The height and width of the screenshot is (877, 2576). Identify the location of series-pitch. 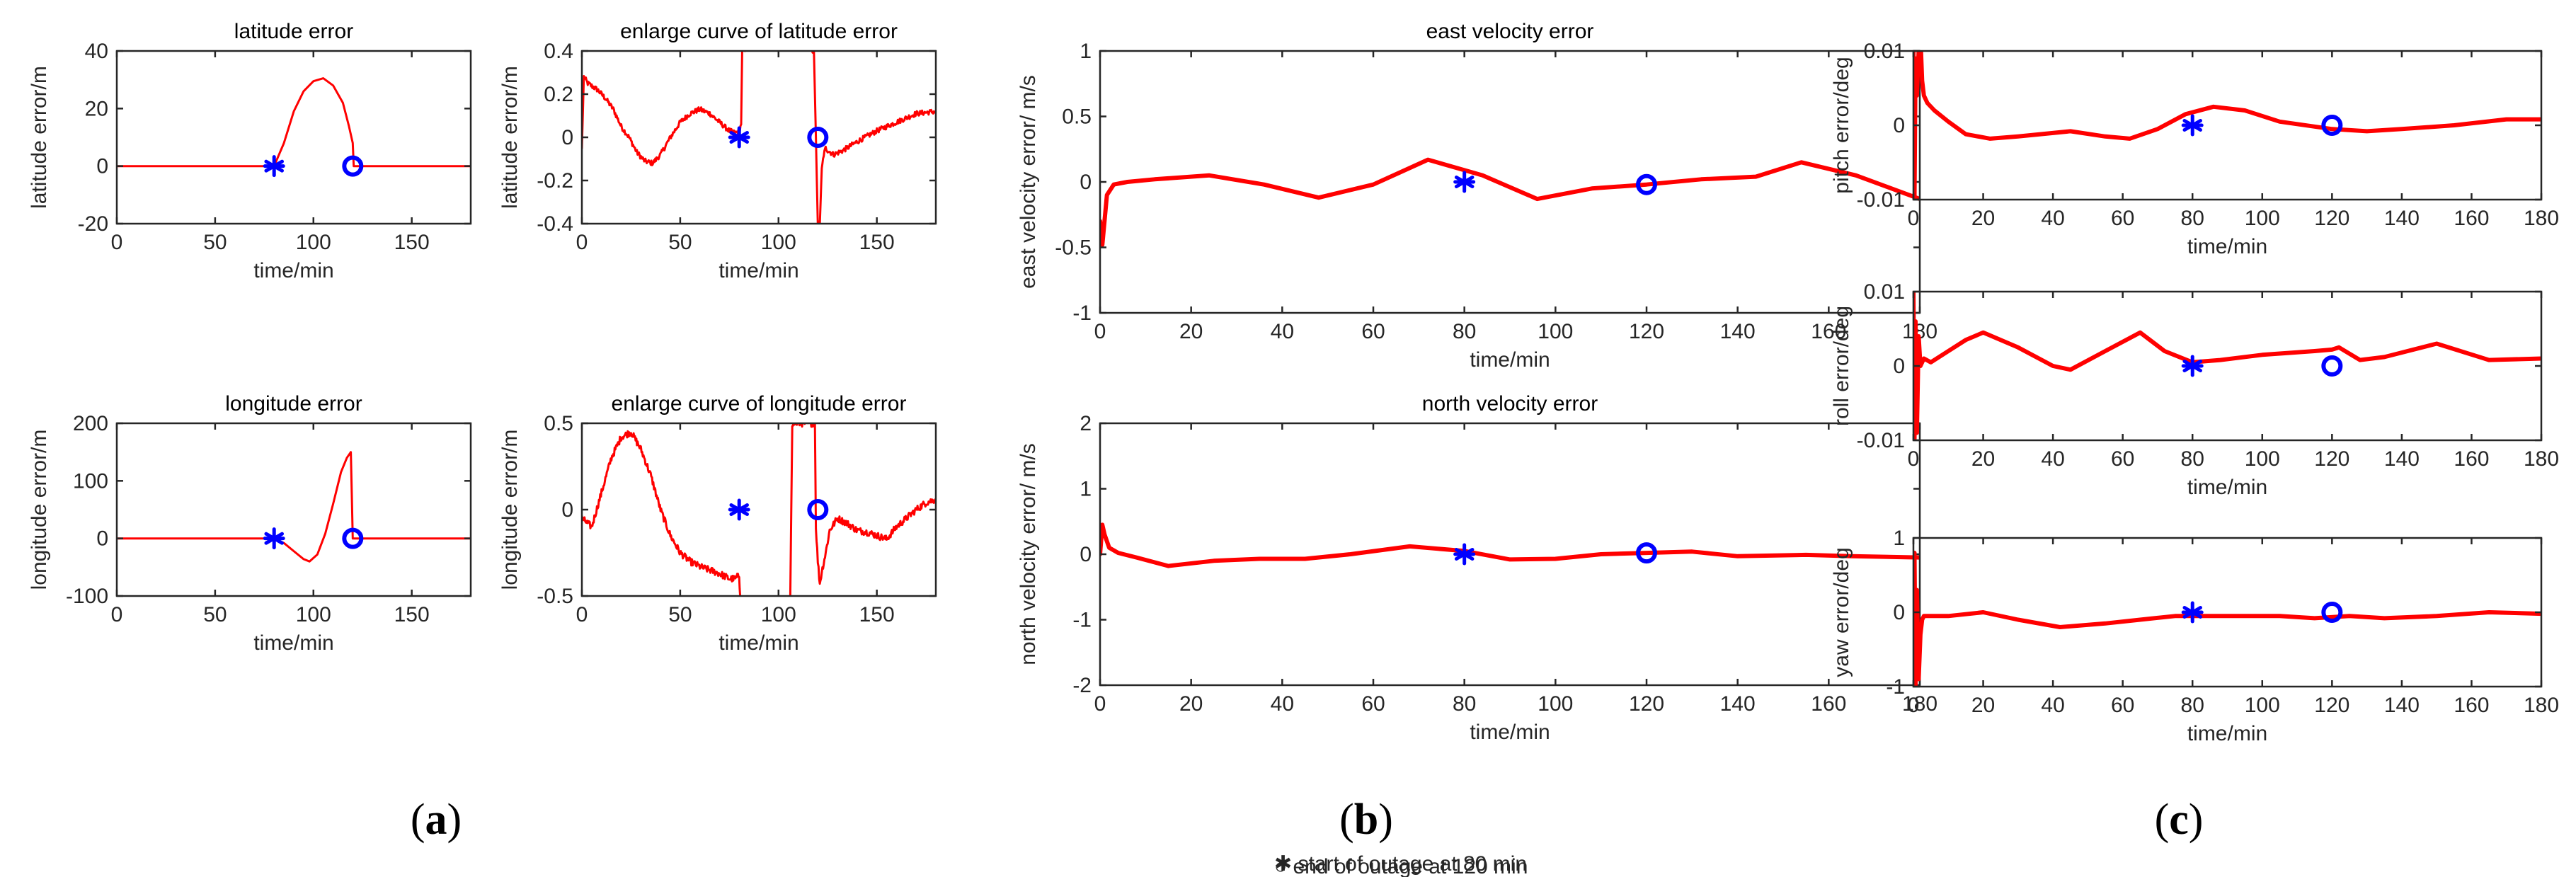
(2227, 125).